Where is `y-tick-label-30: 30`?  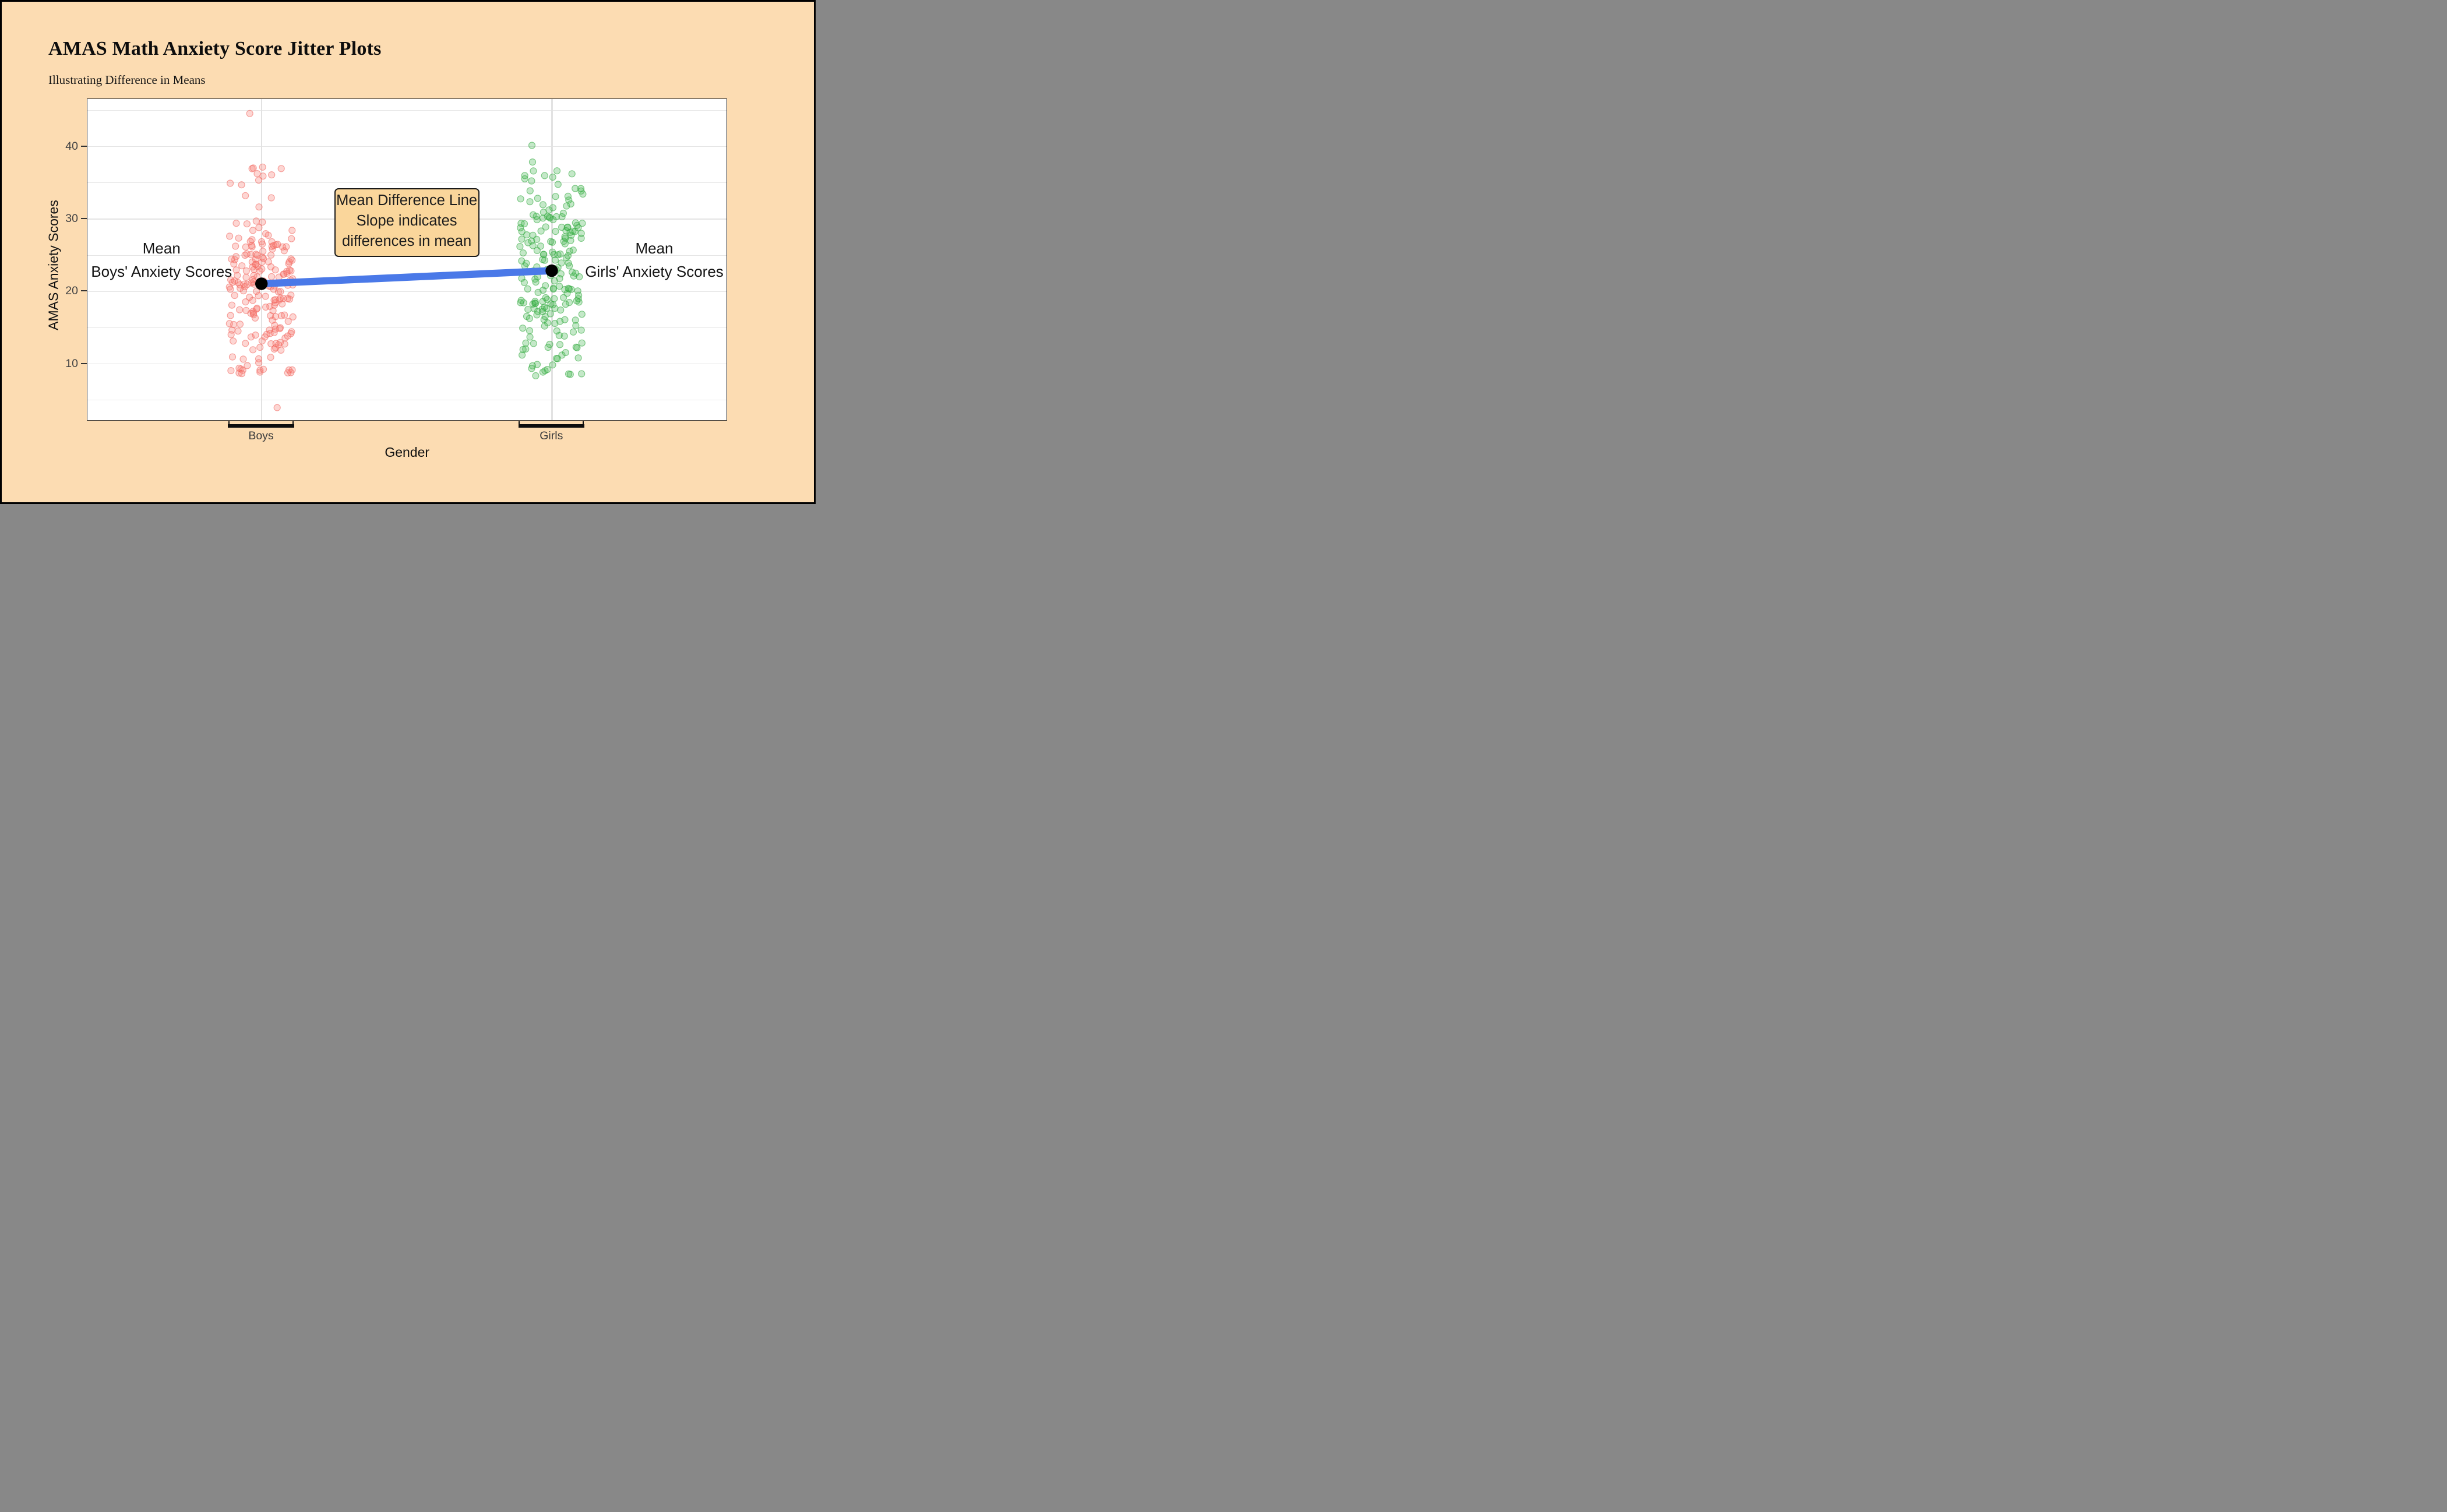
y-tick-label-30: 30 is located at coordinates (71, 218).